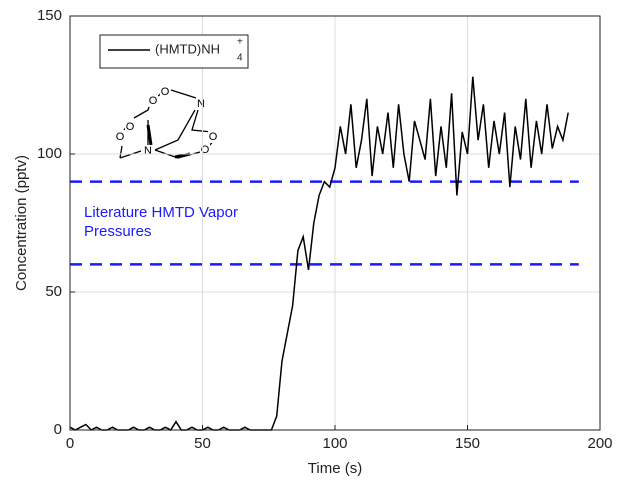  I want to click on y-tick-label: 50, so click(53, 291).